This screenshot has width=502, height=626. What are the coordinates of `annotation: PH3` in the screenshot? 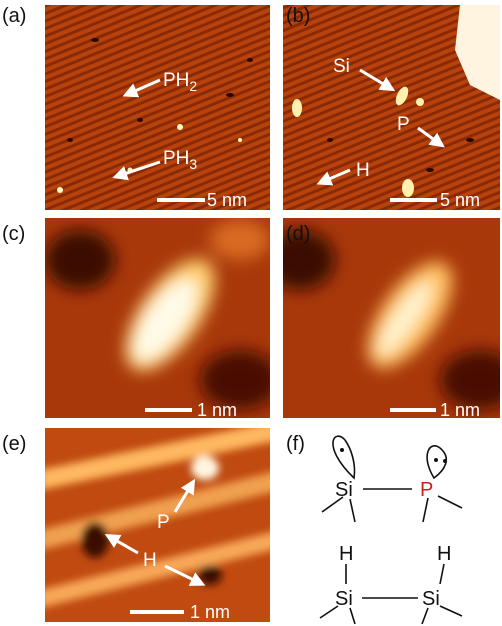 It's located at (180, 160).